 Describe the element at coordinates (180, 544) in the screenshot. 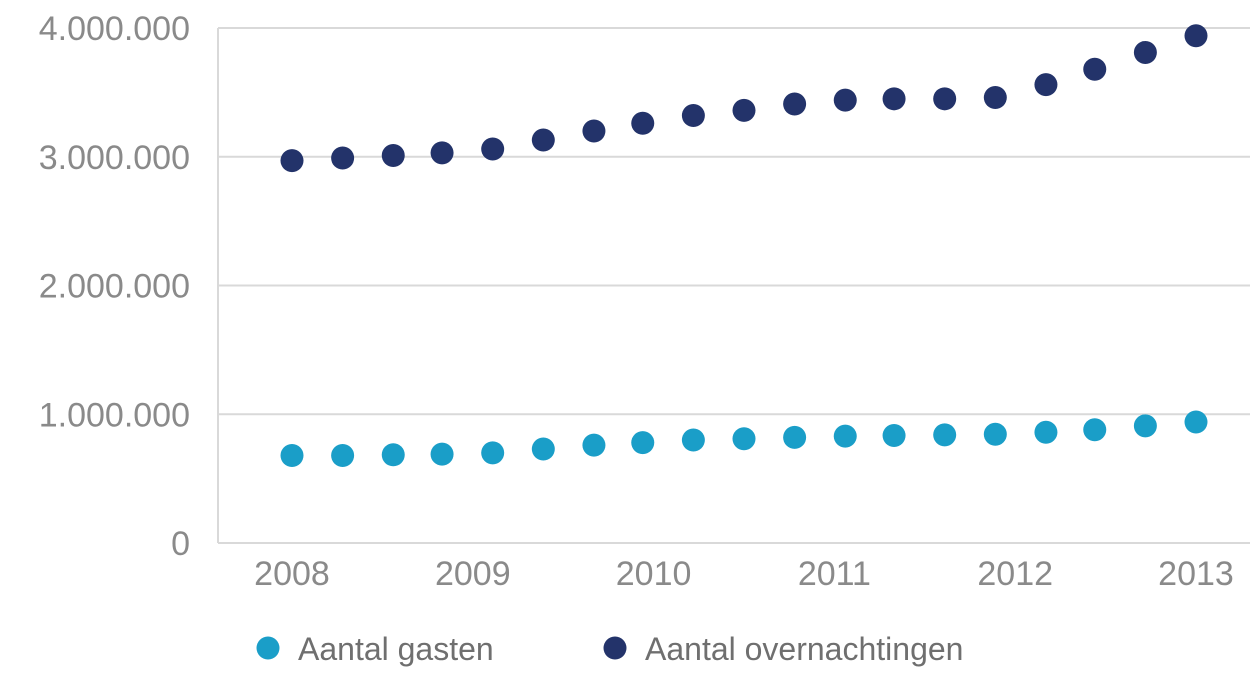

I see `y-tick-label: 0` at that location.